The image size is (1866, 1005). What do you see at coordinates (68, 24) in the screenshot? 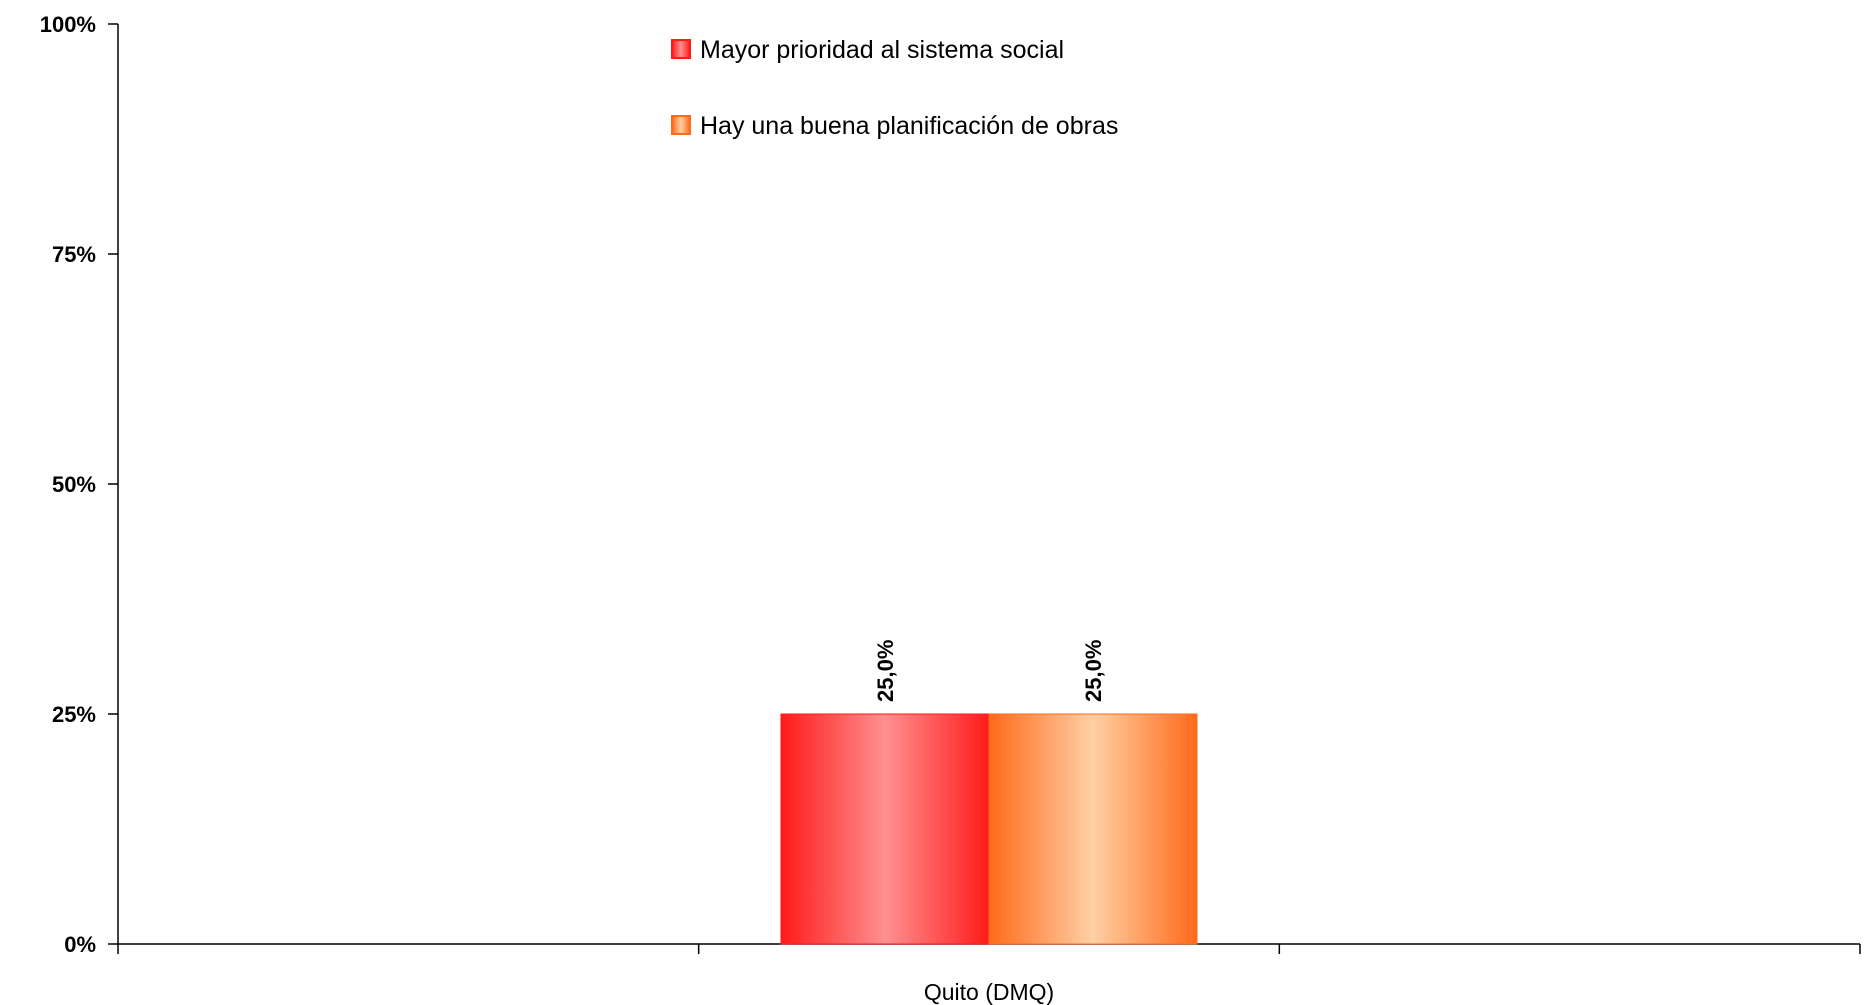
I see `y-tick-label: 100%` at bounding box center [68, 24].